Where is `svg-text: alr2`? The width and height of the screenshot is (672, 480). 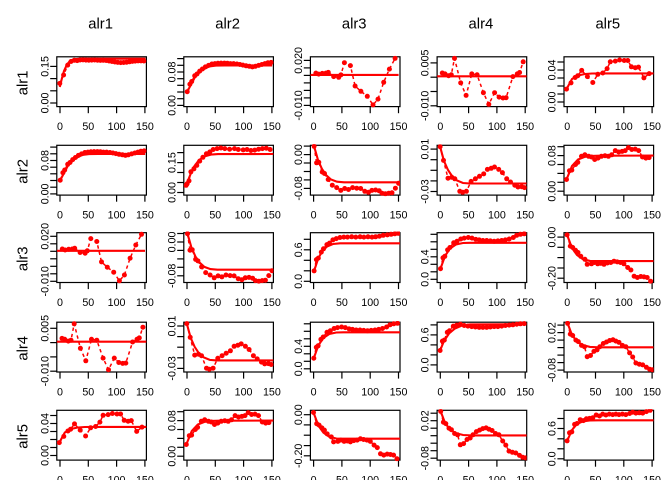
svg-text: alr2 is located at coordinates (227, 24).